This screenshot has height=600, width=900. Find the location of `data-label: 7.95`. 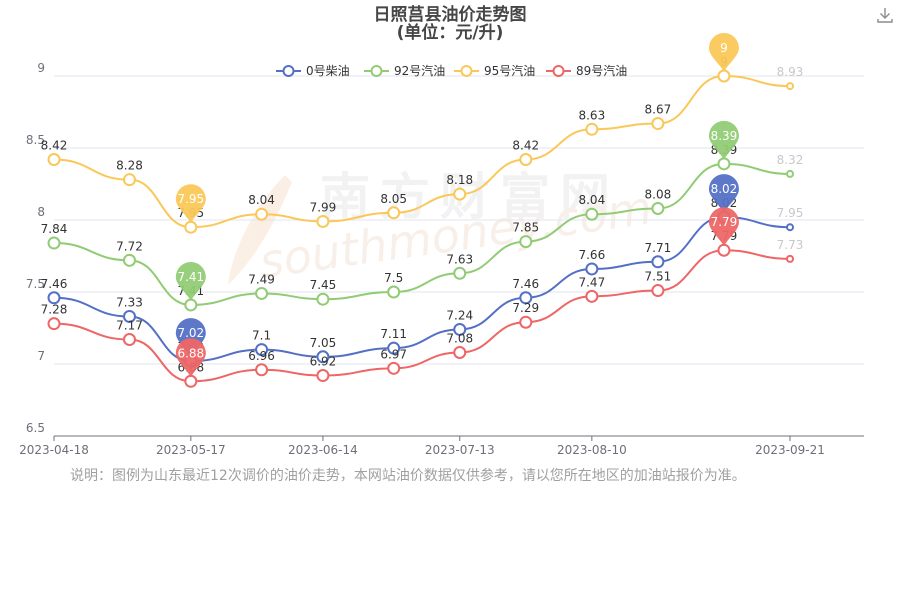

data-label: 7.95 is located at coordinates (790, 213).